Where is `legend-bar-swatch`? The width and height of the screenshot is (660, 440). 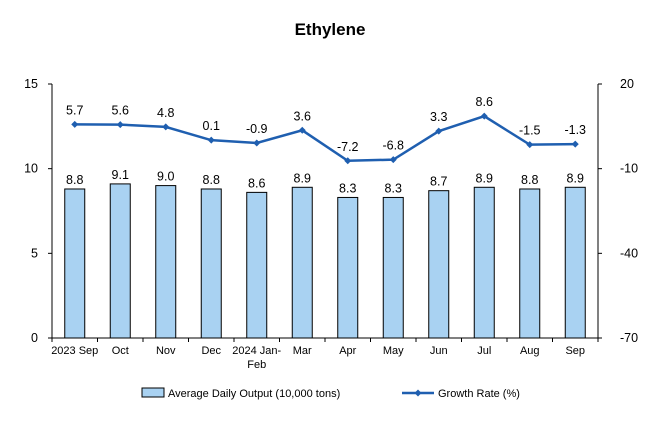
legend-bar-swatch is located at coordinates (153, 392).